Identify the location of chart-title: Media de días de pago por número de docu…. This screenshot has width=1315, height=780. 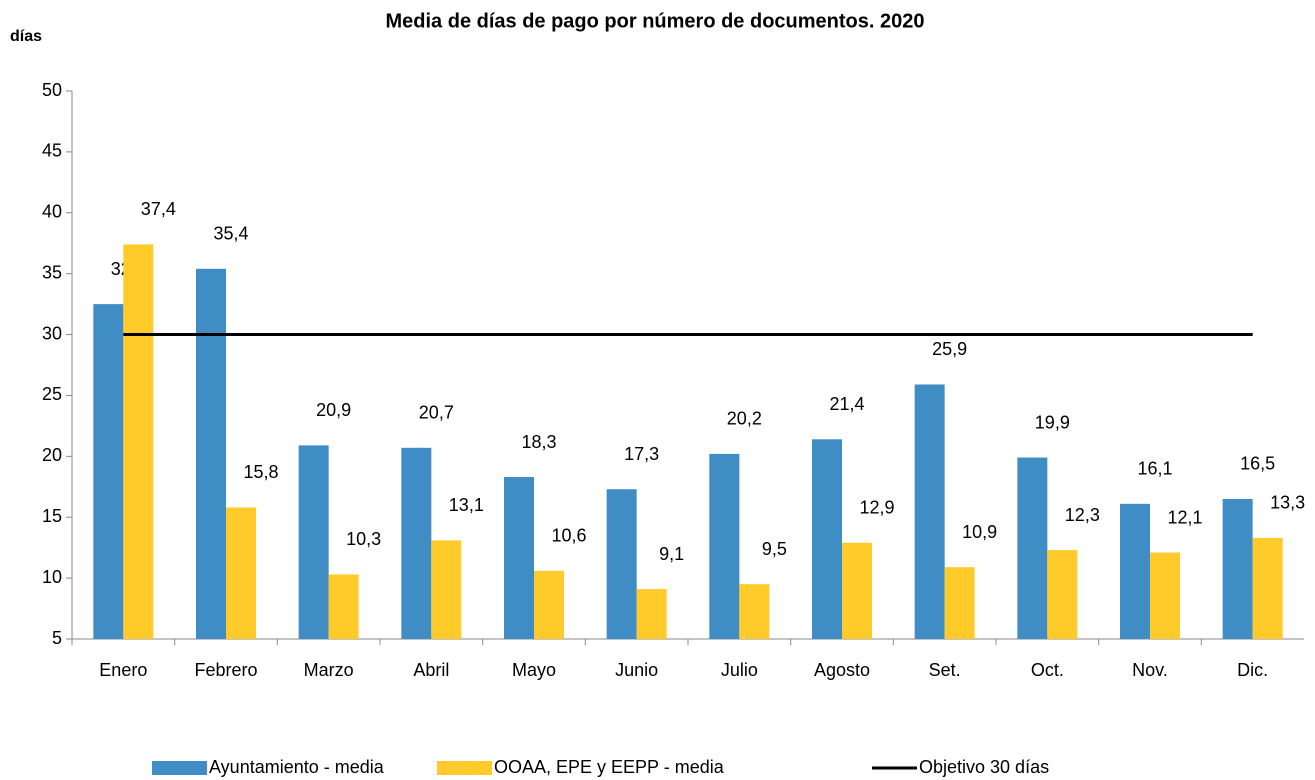
(654, 21).